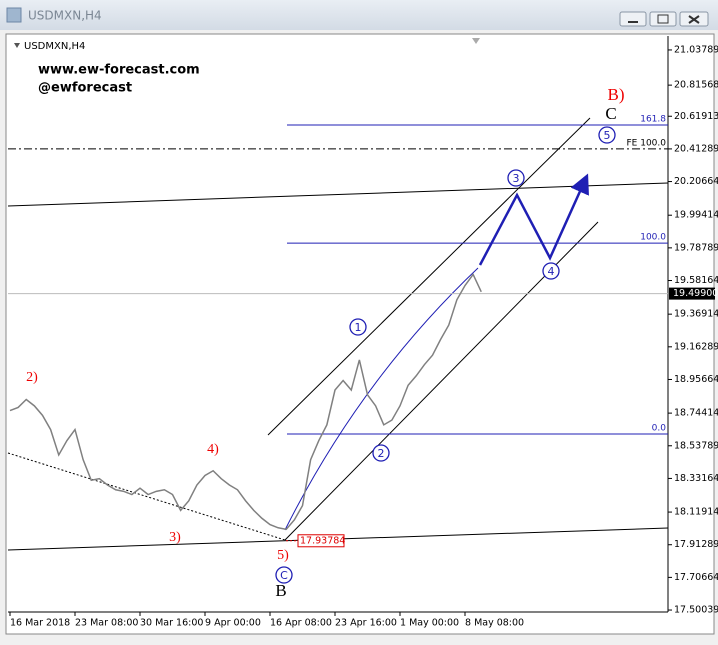 Image resolution: width=718 pixels, height=645 pixels. I want to click on circled-wave-label: C, so click(284, 575).